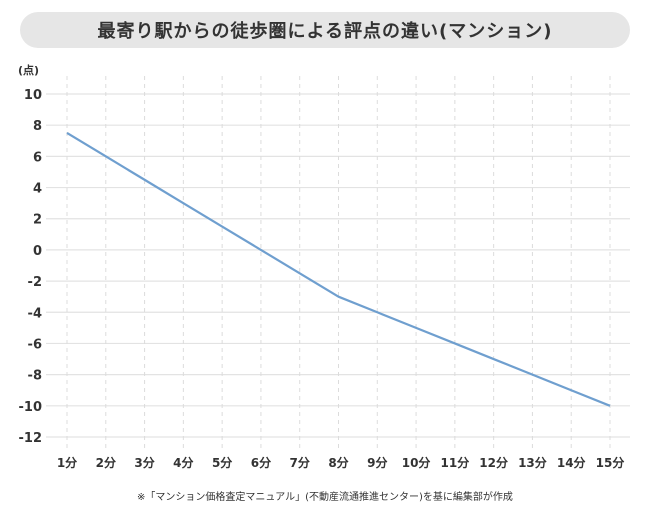  Describe the element at coordinates (35, 313) in the screenshot. I see `y-tick-label: -4` at that location.